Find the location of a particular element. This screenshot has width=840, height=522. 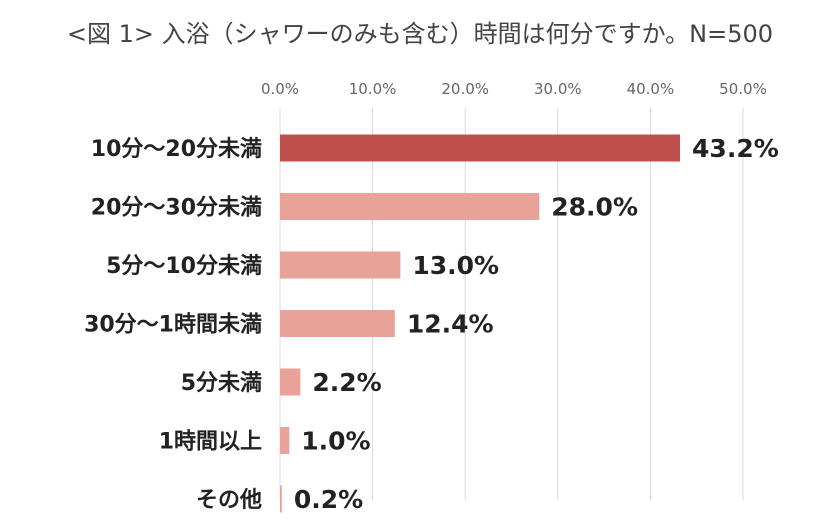

category-label: 10分～20分未満 is located at coordinates (176, 149).